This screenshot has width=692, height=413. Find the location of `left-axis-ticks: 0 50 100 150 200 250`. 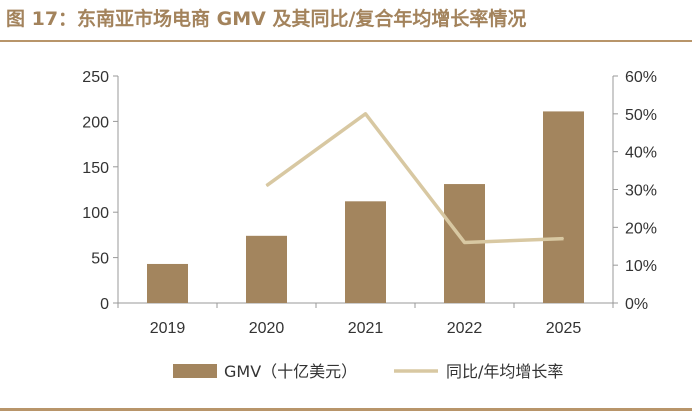

left-axis-ticks: 0 50 100 150 200 250 is located at coordinates (100, 191).